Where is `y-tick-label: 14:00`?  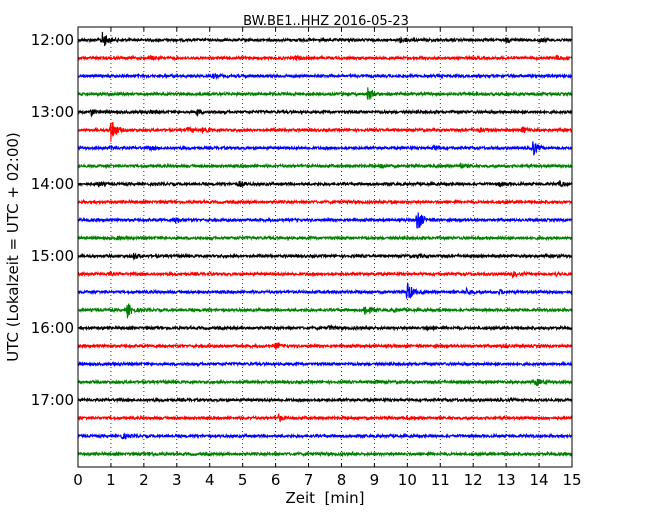
y-tick-label: 14:00 is located at coordinates (52, 184).